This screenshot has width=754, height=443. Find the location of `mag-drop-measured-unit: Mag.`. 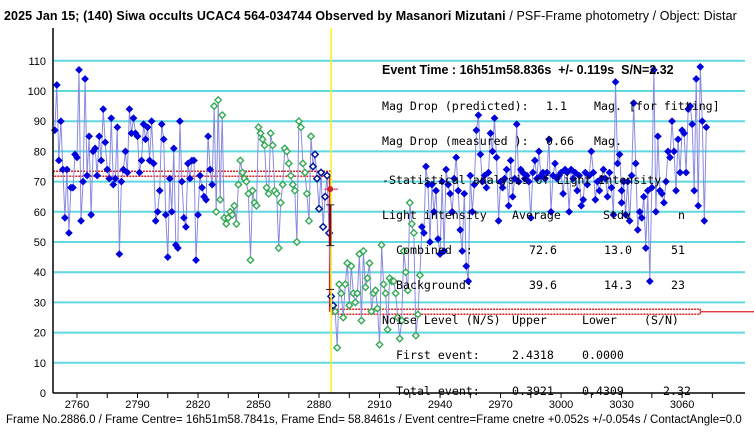

mag-drop-measured-unit: Mag. is located at coordinates (608, 140).